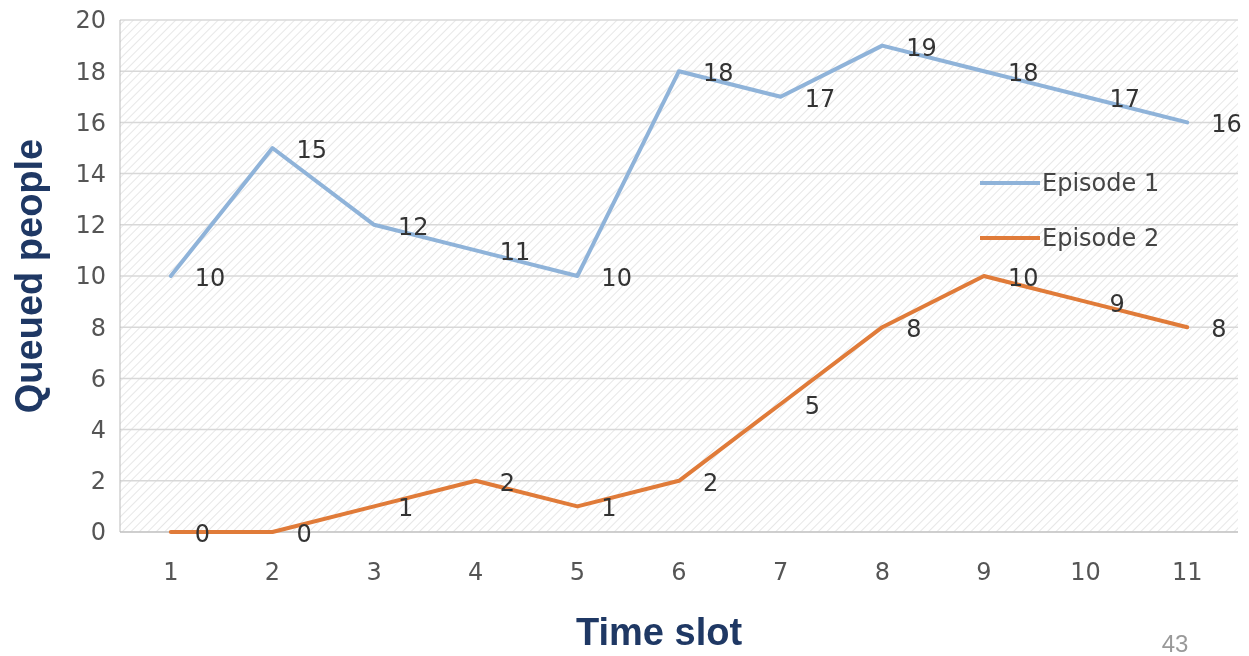  What do you see at coordinates (1175, 643) in the screenshot?
I see `text: 43` at bounding box center [1175, 643].